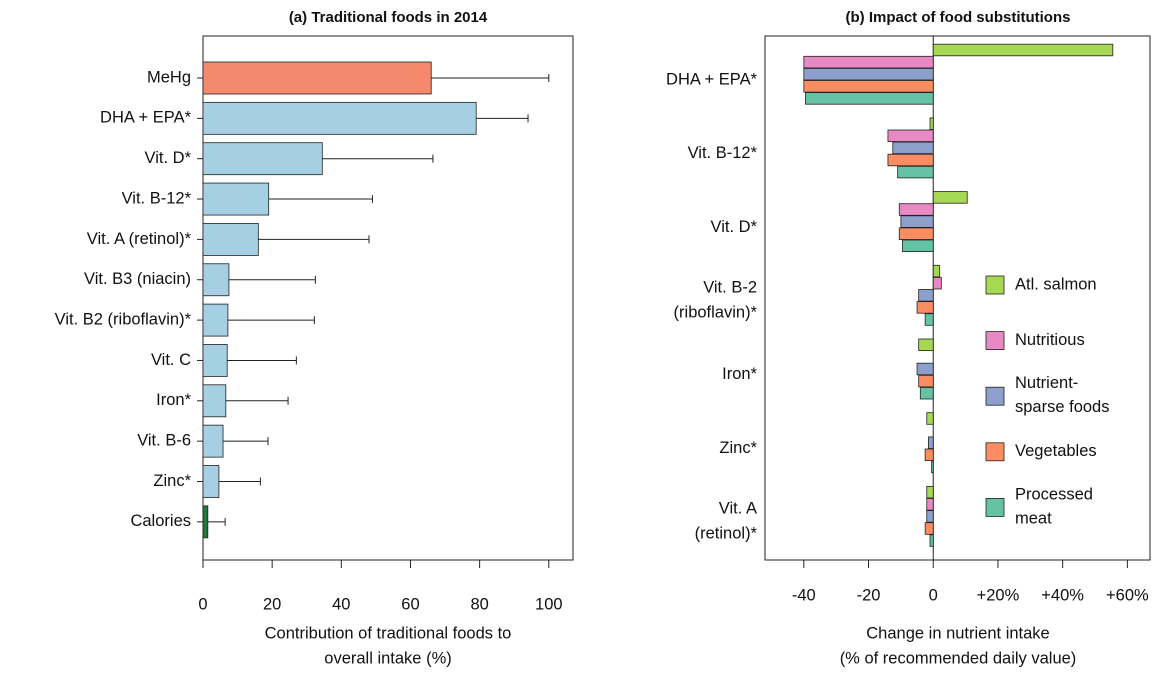 The image size is (1175, 686). Describe the element at coordinates (479, 604) in the screenshot. I see `x-tick-label: 80` at that location.